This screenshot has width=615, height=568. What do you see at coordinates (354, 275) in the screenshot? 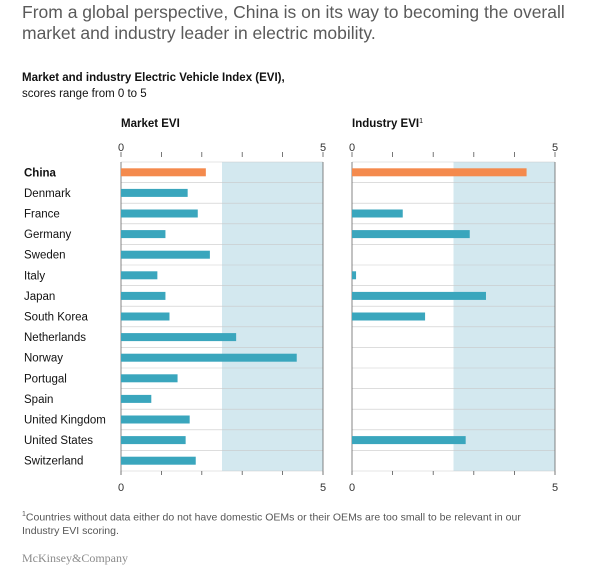
I see `bar-2-italy` at bounding box center [354, 275].